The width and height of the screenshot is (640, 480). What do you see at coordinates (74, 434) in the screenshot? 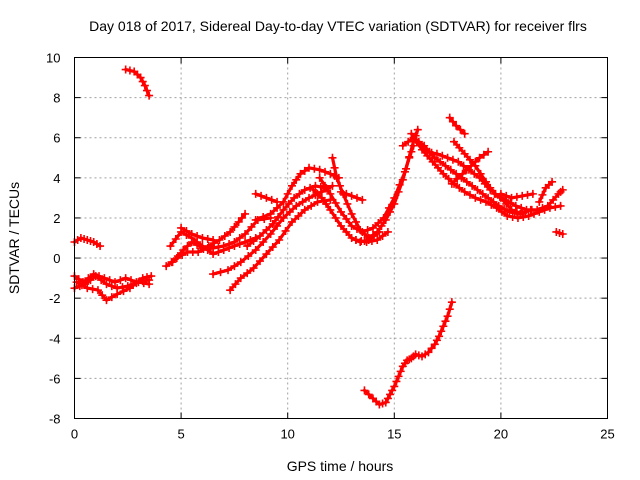
I see `x-tick-label: 0` at bounding box center [74, 434].